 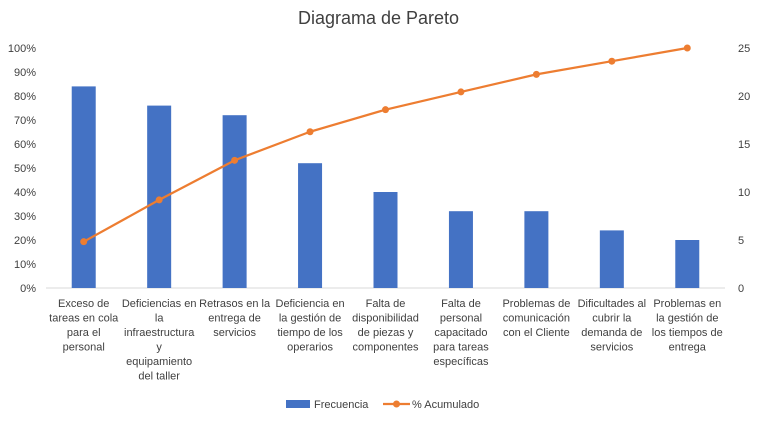 What do you see at coordinates (445, 405) in the screenshot?
I see `legend-label-acumulado: % Acumulado` at bounding box center [445, 405].